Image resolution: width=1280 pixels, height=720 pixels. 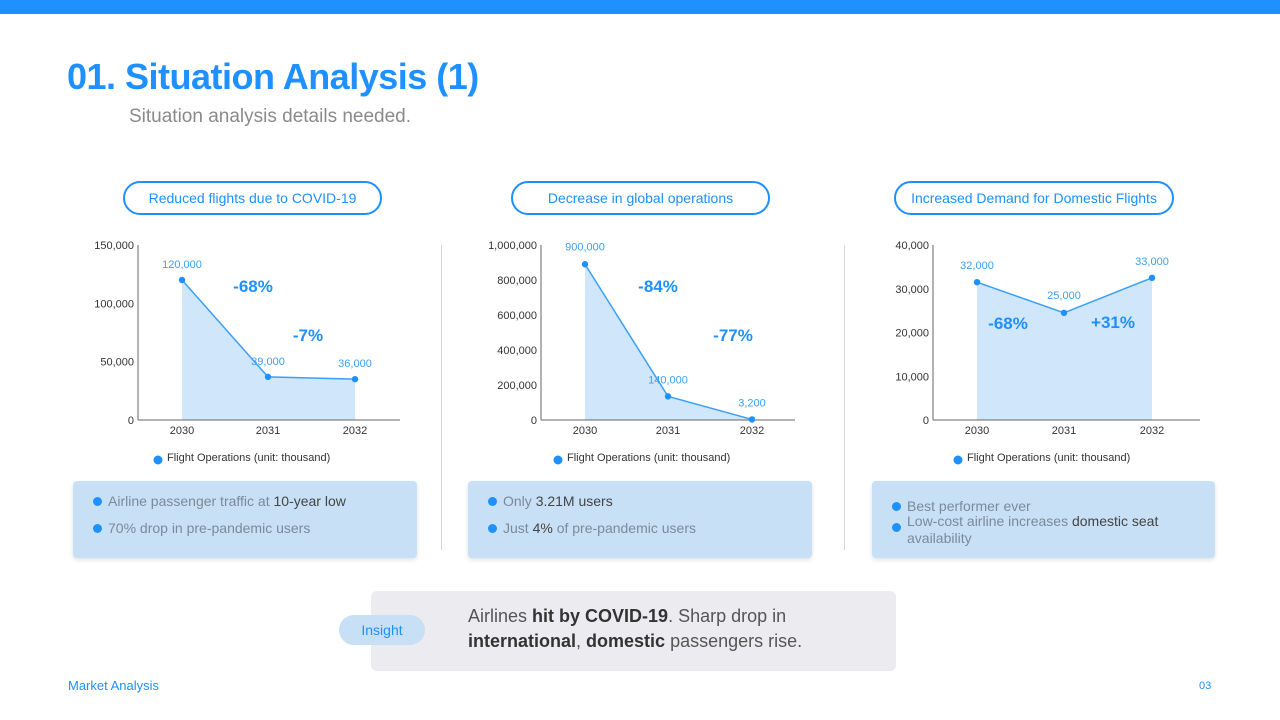 I want to click on y-tick-label: 10,000, so click(x=912, y=377).